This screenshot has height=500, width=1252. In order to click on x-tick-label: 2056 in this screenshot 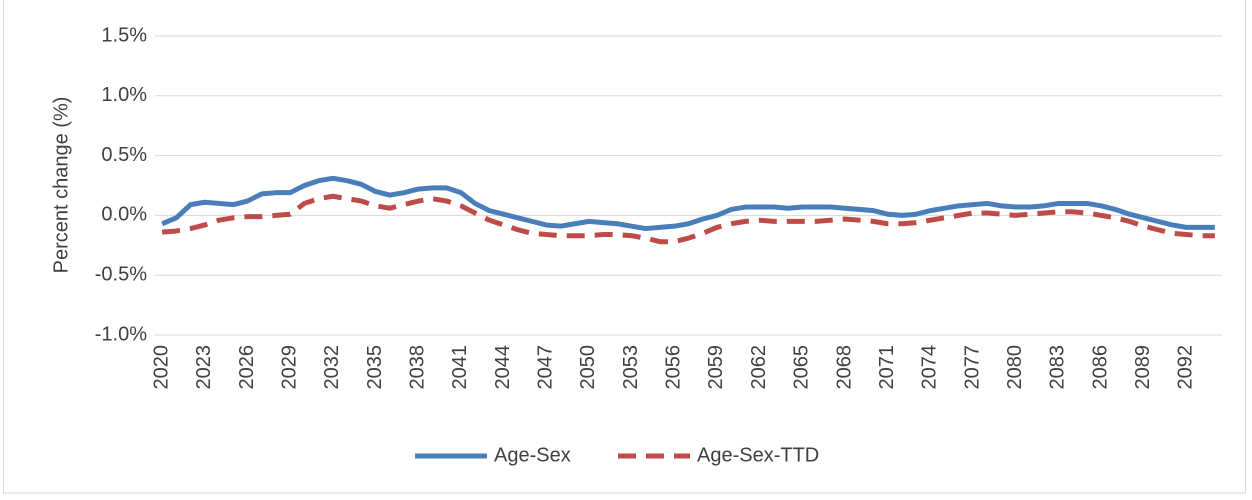, I will do `click(674, 367)`.